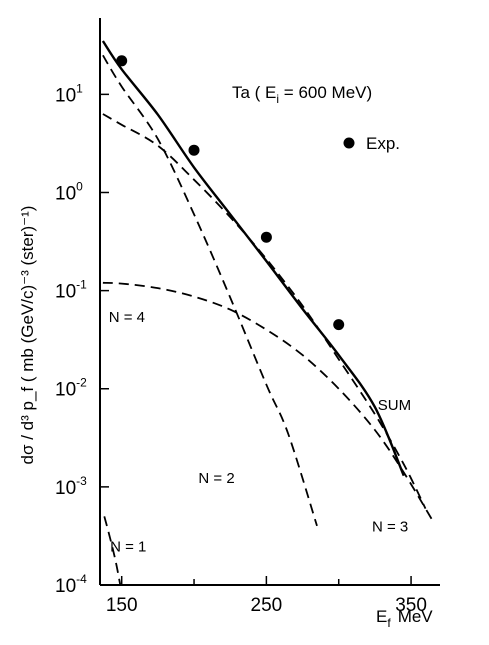  What do you see at coordinates (71, 290) in the screenshot?
I see `y-tick-label-3: 10⁻¹` at bounding box center [71, 290].